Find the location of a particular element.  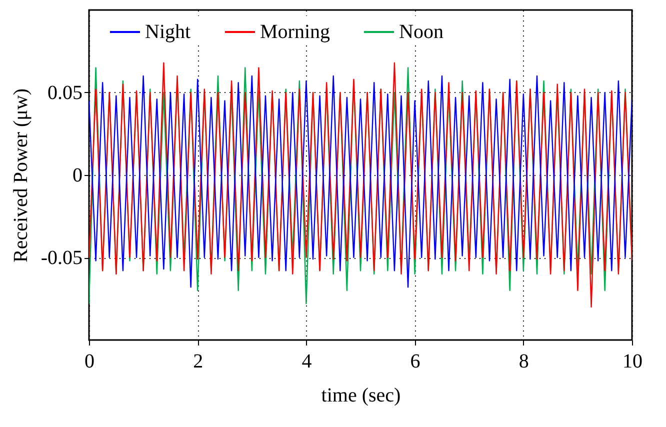

legend-label: Night is located at coordinates (168, 32).